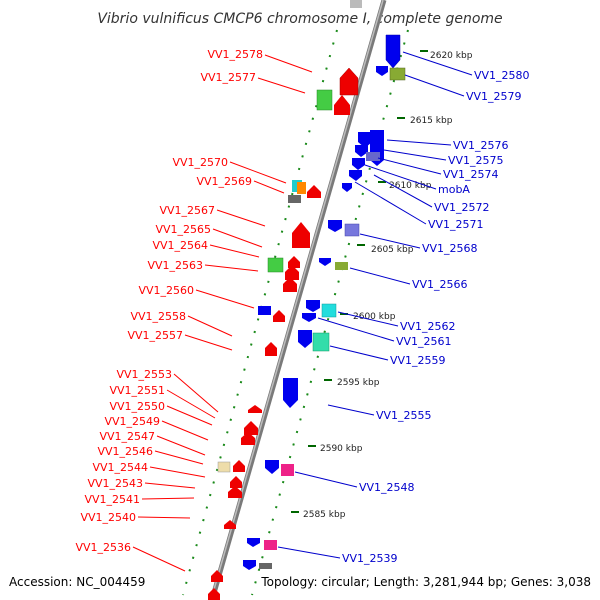  What do you see at coordinates (387, 487) in the screenshot?
I see `gene-label-right: VV1_2548` at bounding box center [387, 487].